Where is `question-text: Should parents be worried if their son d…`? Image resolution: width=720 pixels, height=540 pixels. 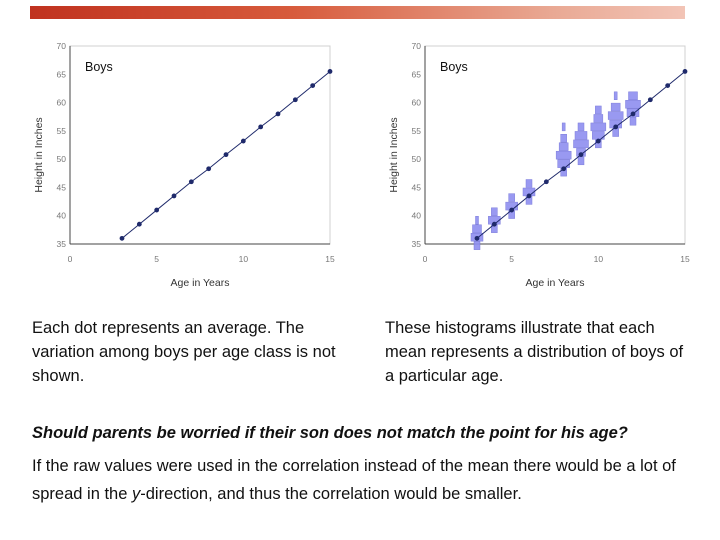 question-text: Should parents be worried if their son d… is located at coordinates (330, 433).